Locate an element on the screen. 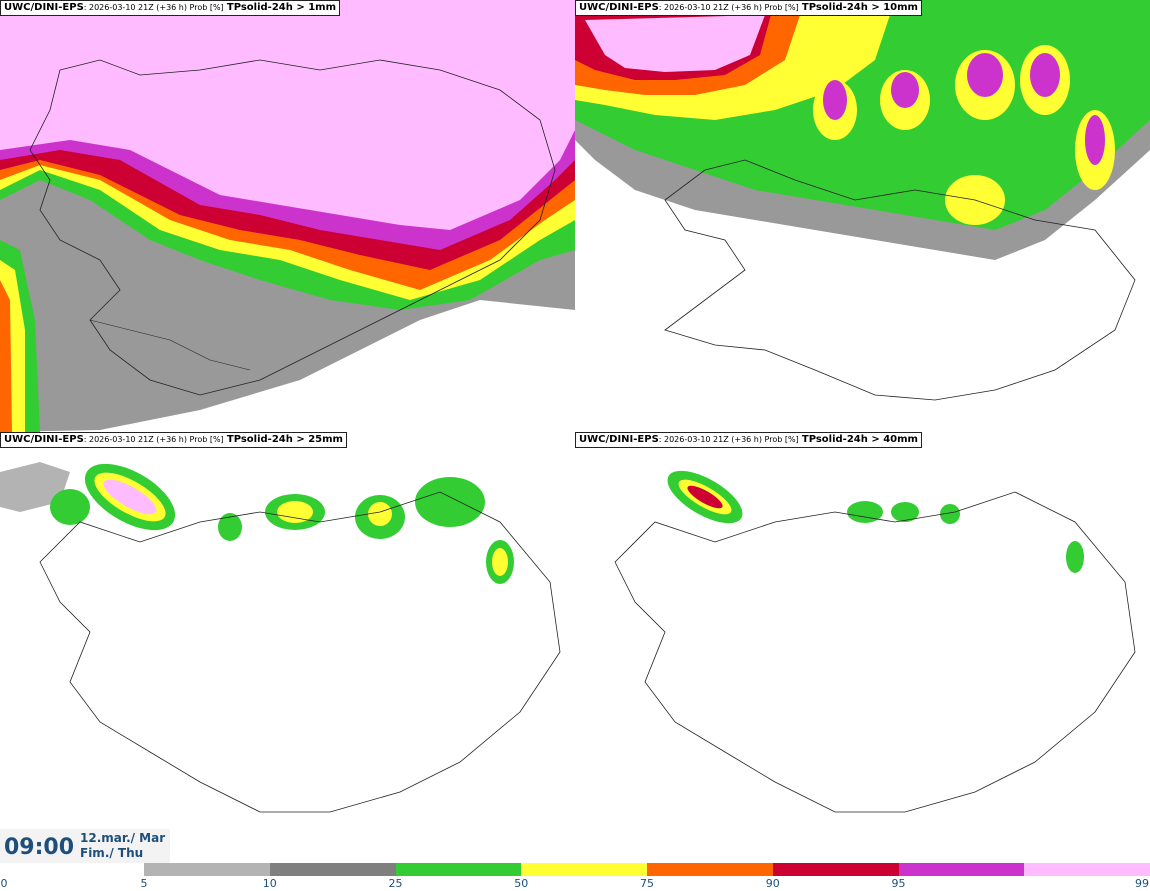 This screenshot has width=1150, height=891. colorbar-tick-label: 99 is located at coordinates (1142, 883).